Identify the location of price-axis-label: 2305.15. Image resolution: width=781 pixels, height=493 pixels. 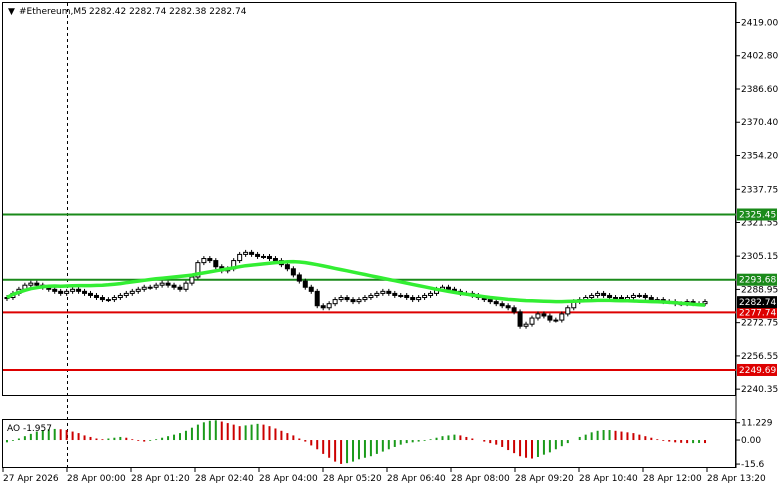
(759, 257).